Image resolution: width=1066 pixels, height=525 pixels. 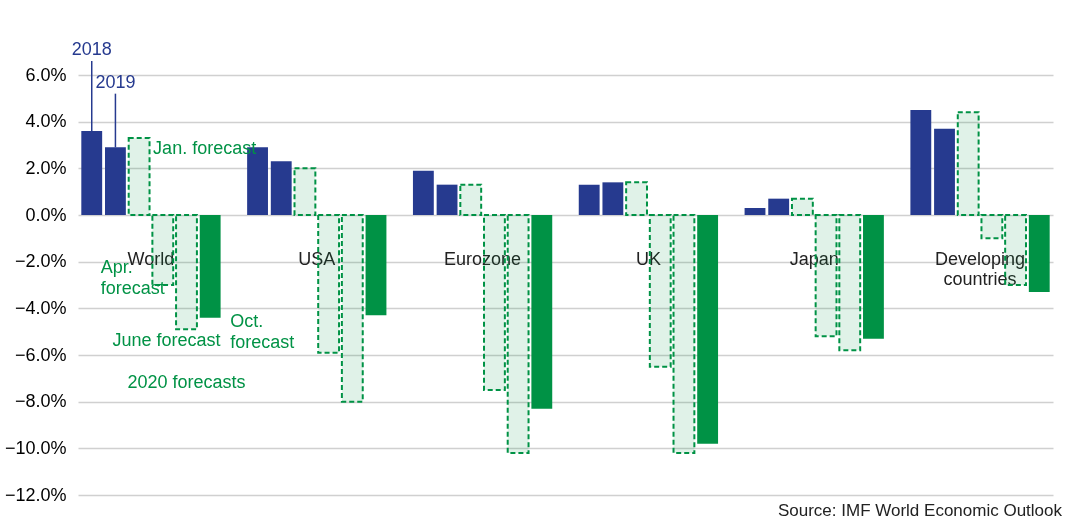 I want to click on series-label: Oct. forecast, so click(x=262, y=331).